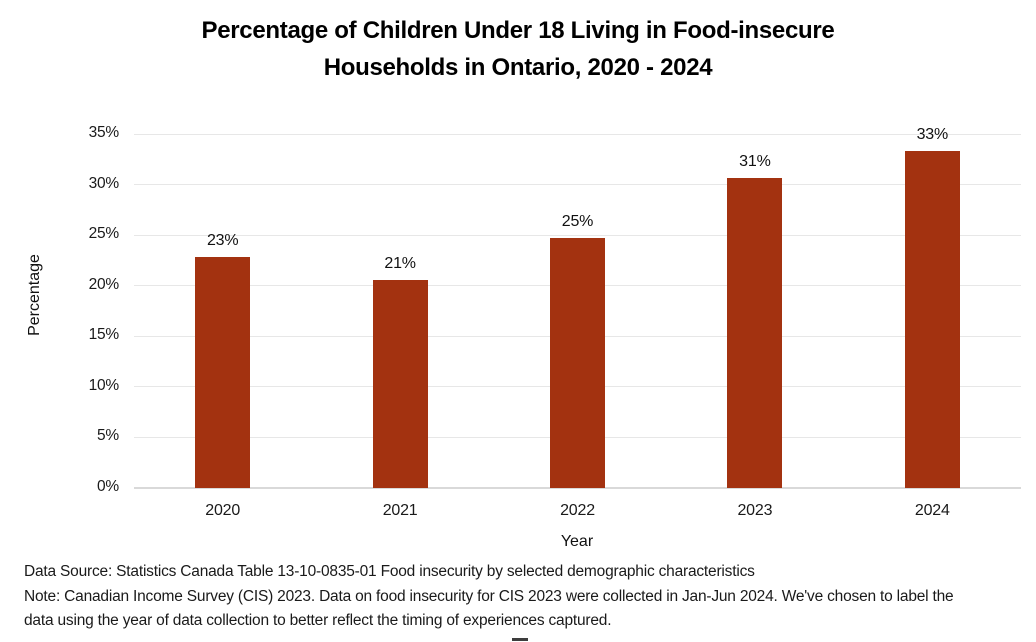 The image size is (1036, 642). What do you see at coordinates (223, 510) in the screenshot?
I see `x-tick-label-2020: 2020` at bounding box center [223, 510].